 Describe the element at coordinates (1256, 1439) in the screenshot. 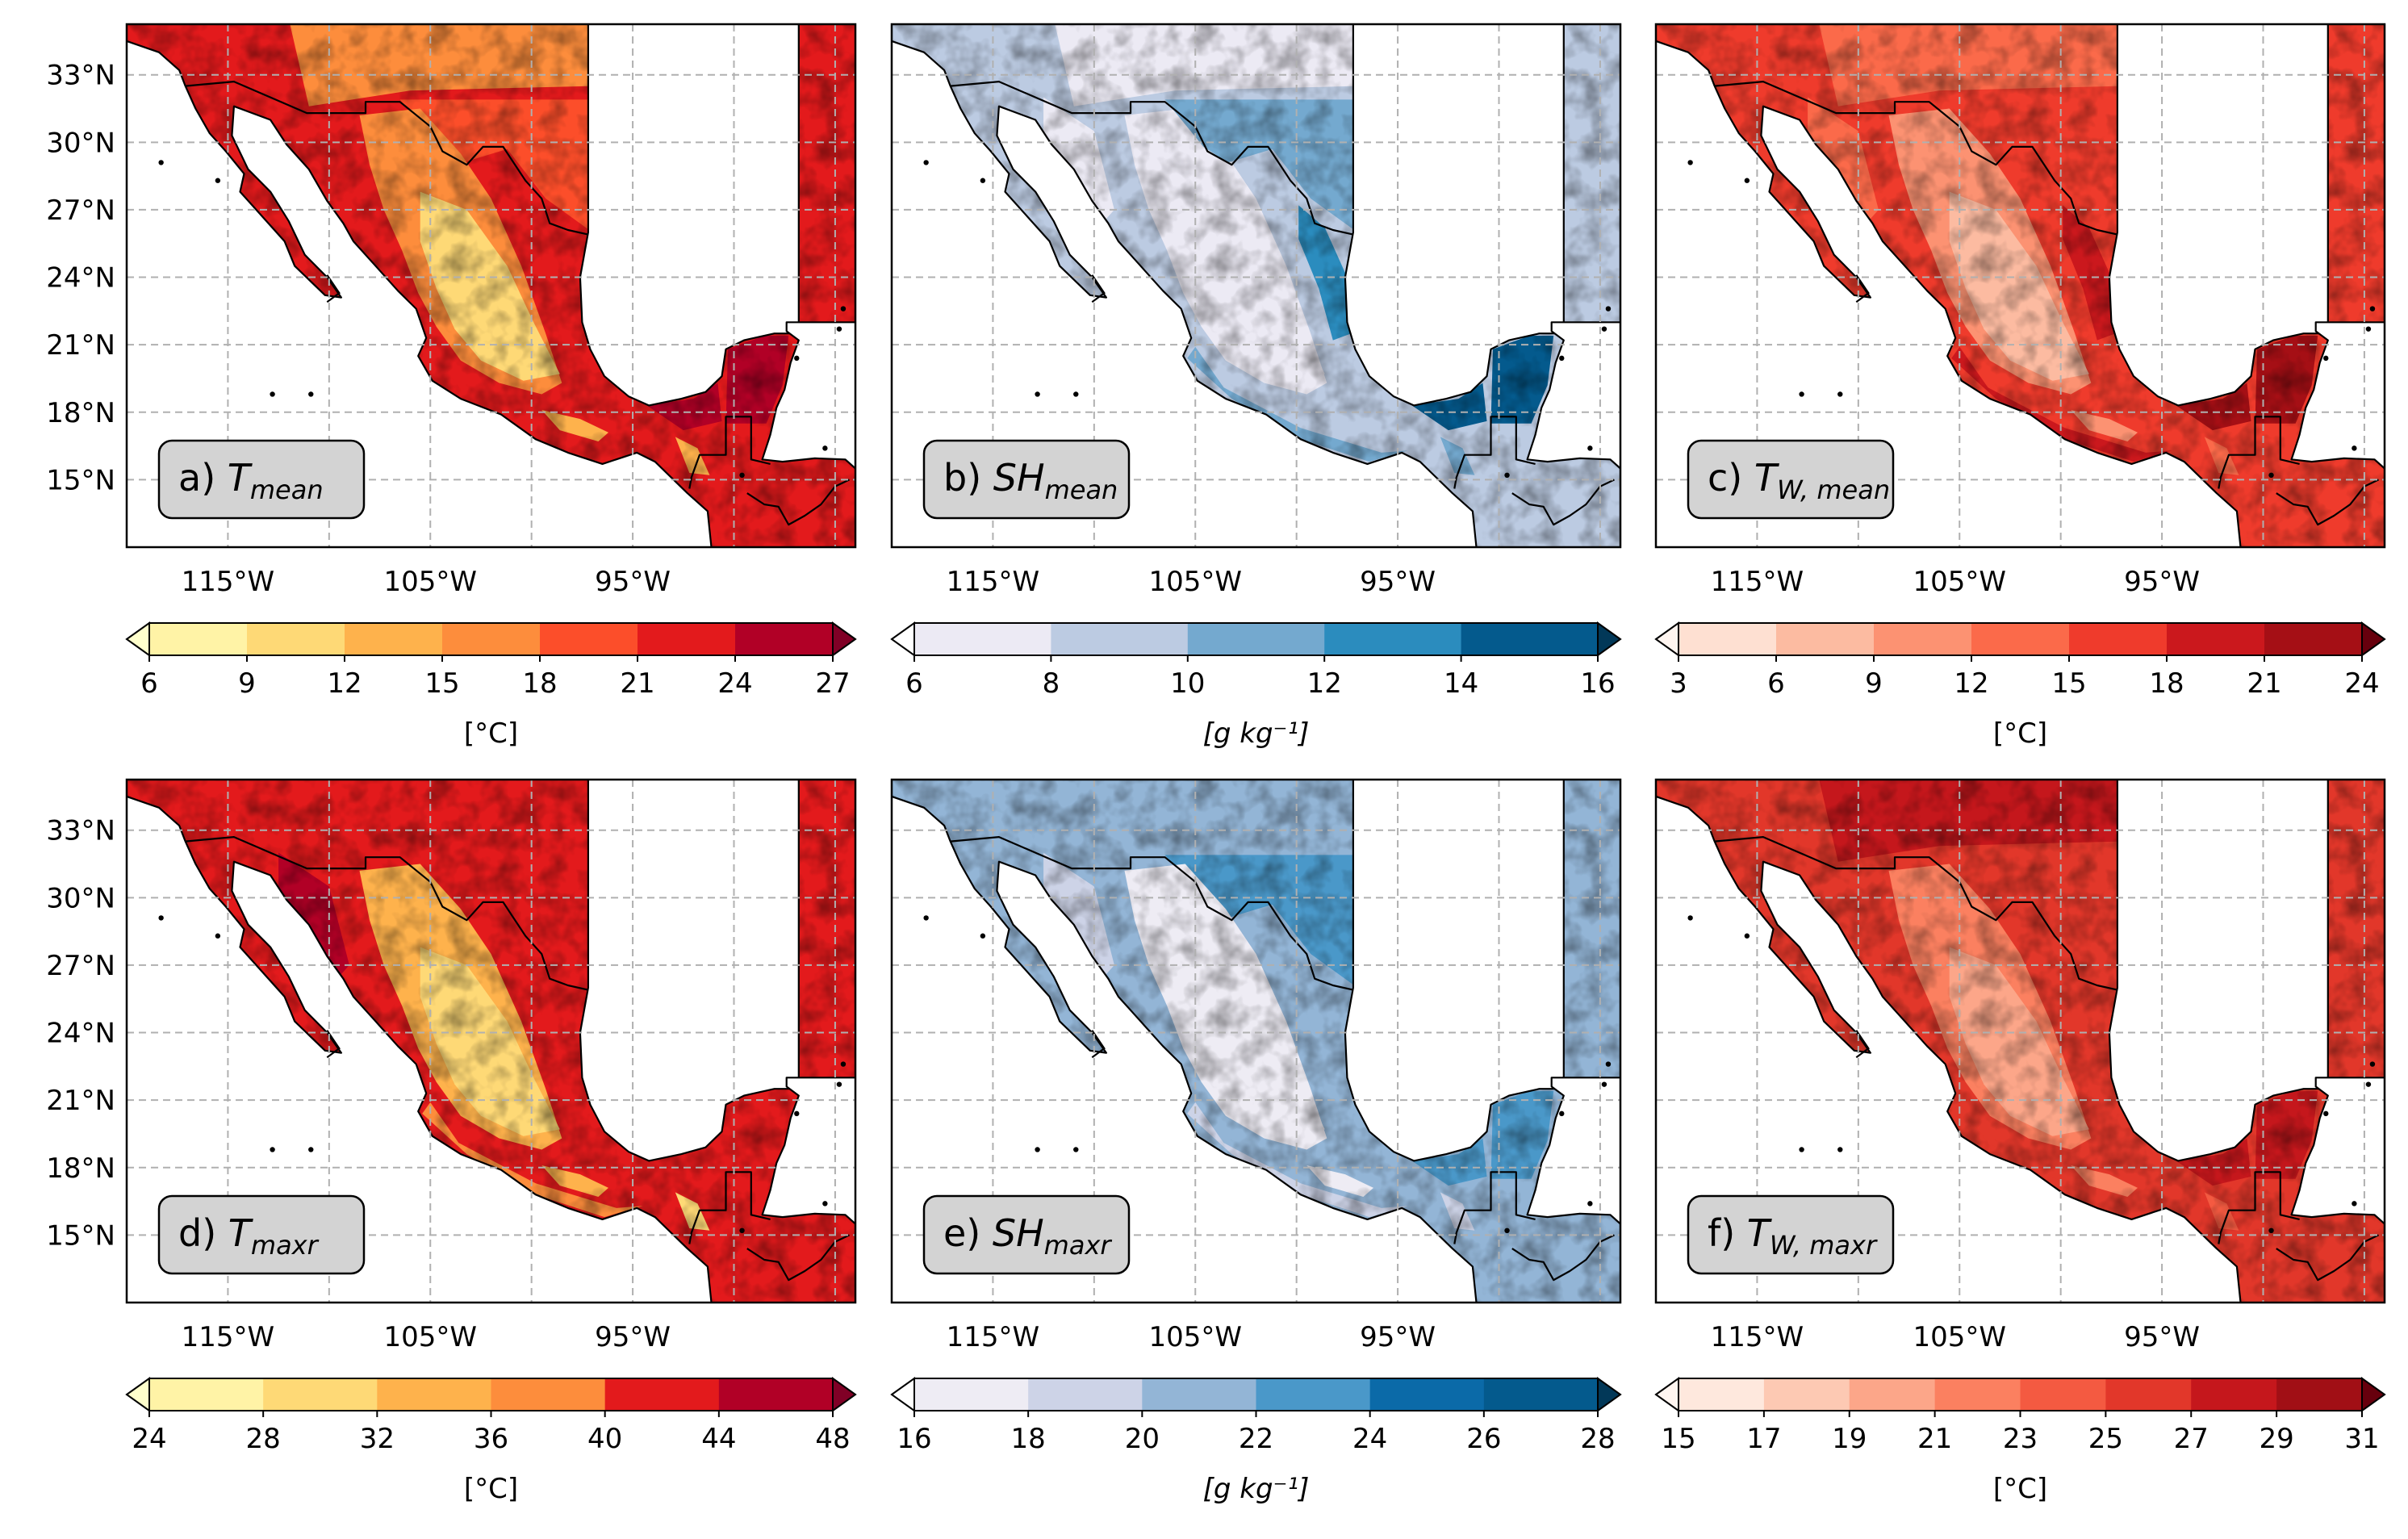

I see `colorbar-tick-label: 22` at that location.